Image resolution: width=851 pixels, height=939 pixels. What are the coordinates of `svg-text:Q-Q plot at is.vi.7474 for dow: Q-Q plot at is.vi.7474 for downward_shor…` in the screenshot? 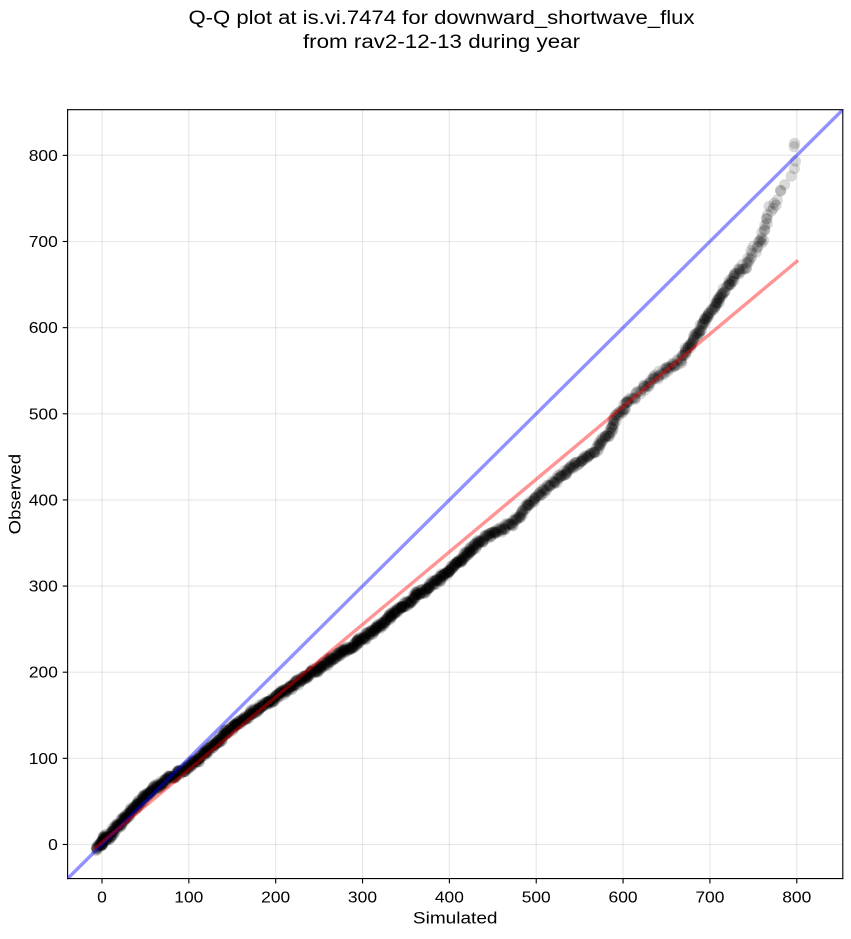 It's located at (441, 18).